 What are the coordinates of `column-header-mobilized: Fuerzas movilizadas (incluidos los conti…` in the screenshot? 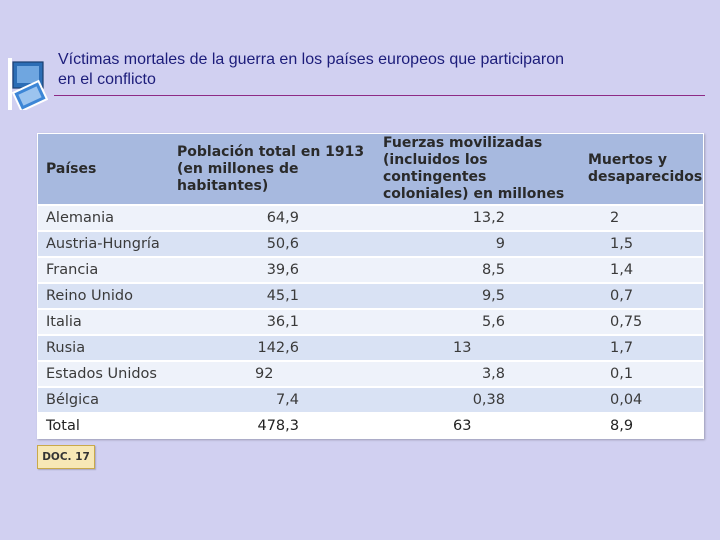 It's located at (477, 169).